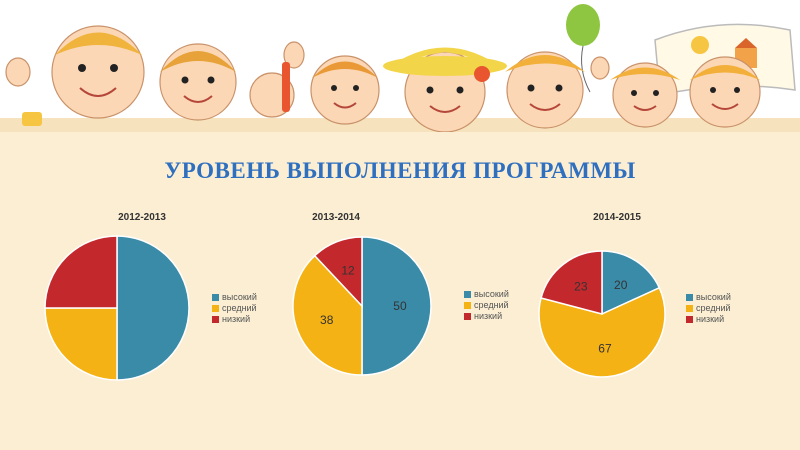  What do you see at coordinates (400, 170) in the screenshot?
I see `page-title: УРОВЕНЬ ВЫПОЛНЕНИЯ ПРОГРАММЫ` at bounding box center [400, 170].